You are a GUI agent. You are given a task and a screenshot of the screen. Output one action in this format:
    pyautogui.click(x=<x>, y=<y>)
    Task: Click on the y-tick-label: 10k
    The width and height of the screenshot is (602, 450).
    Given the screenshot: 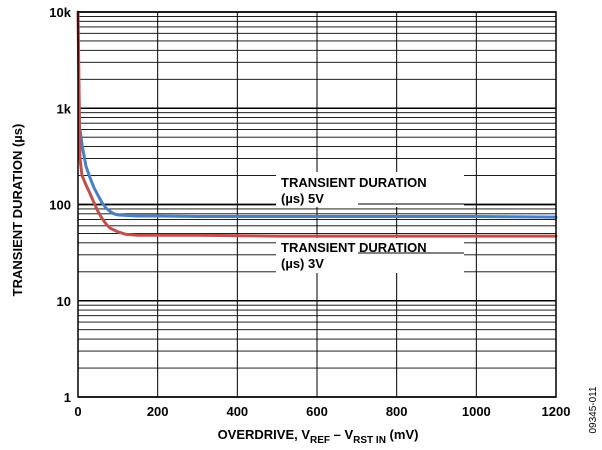 What is the action you would take?
    pyautogui.click(x=60, y=12)
    